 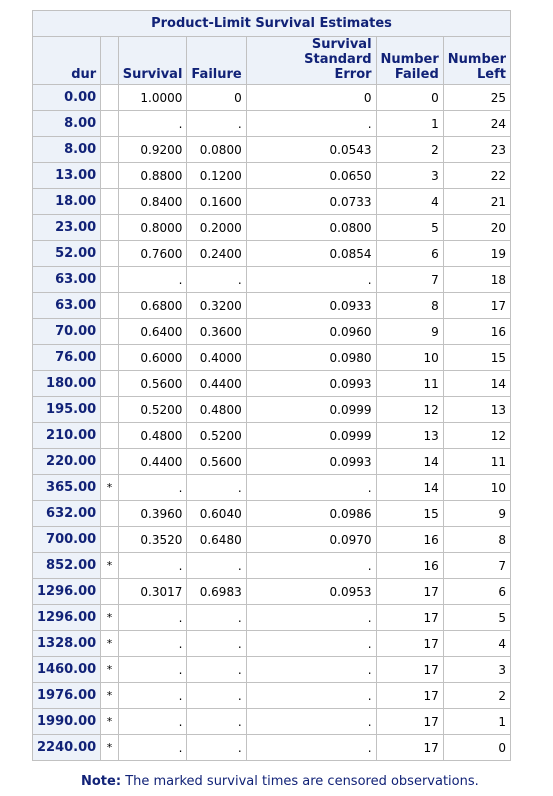 I want to click on cell-number-left: 9, so click(x=477, y=513).